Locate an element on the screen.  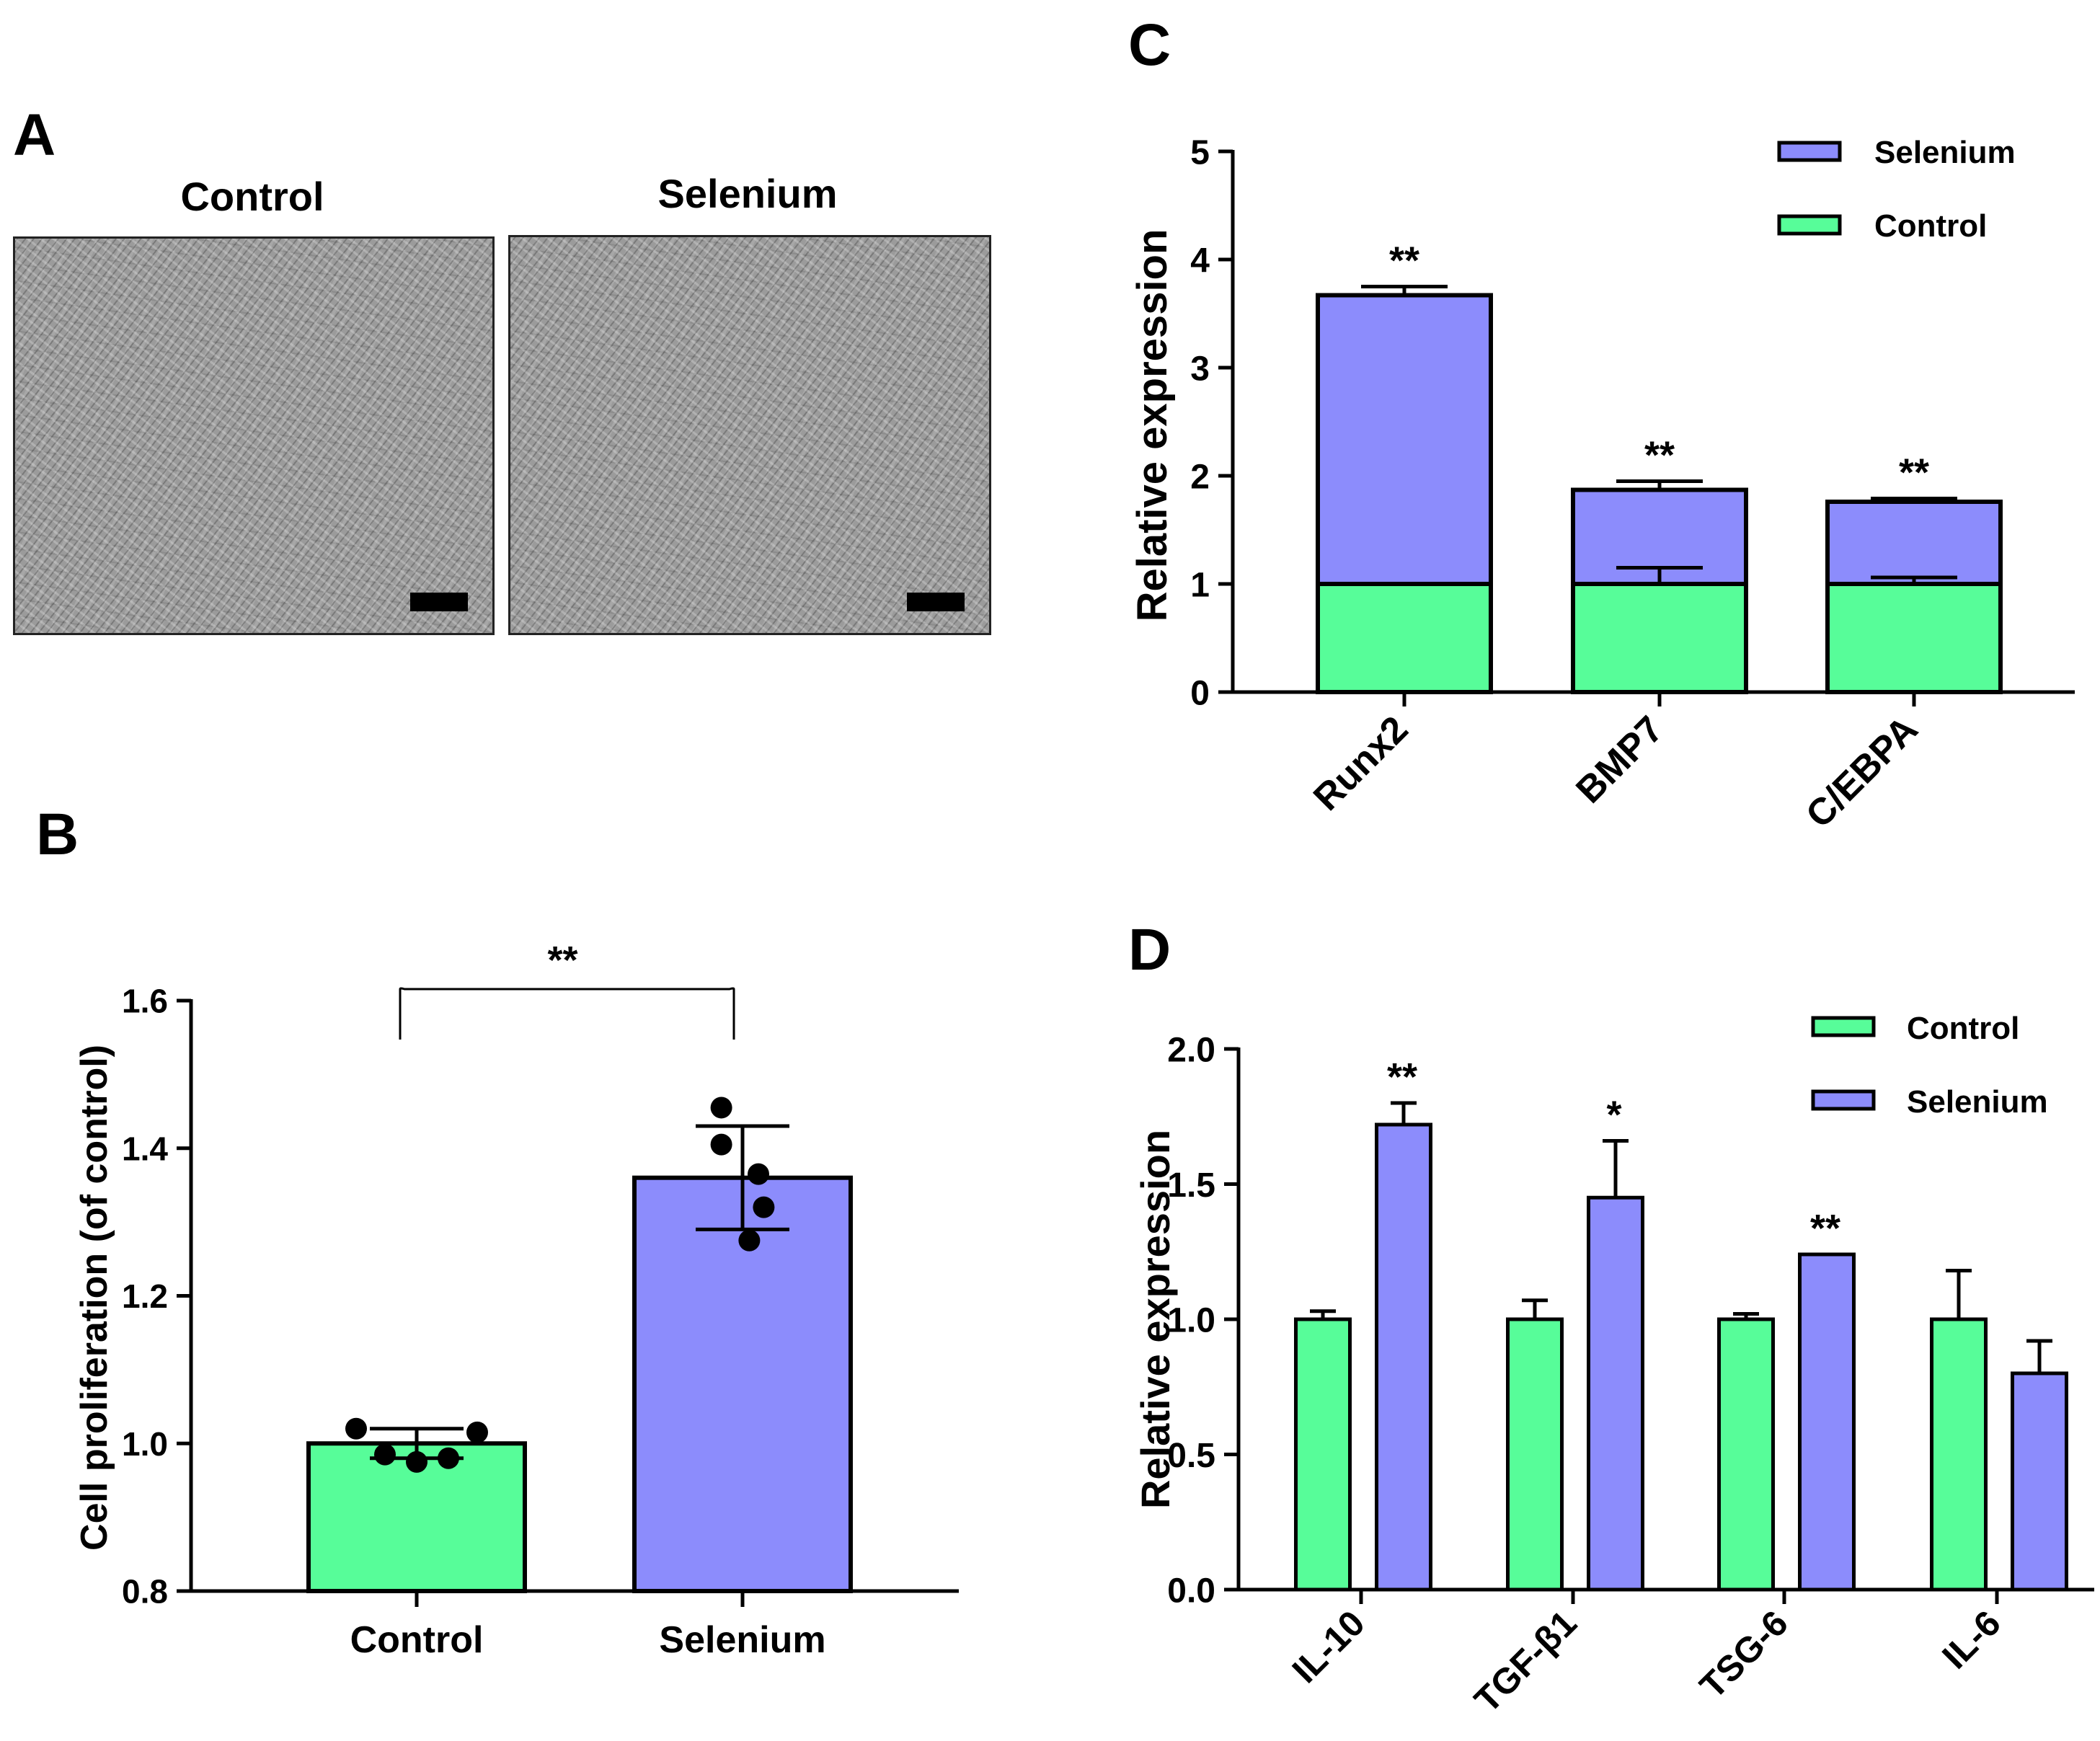
y-axis-label-c: Relative expression is located at coordinates (1153, 426).